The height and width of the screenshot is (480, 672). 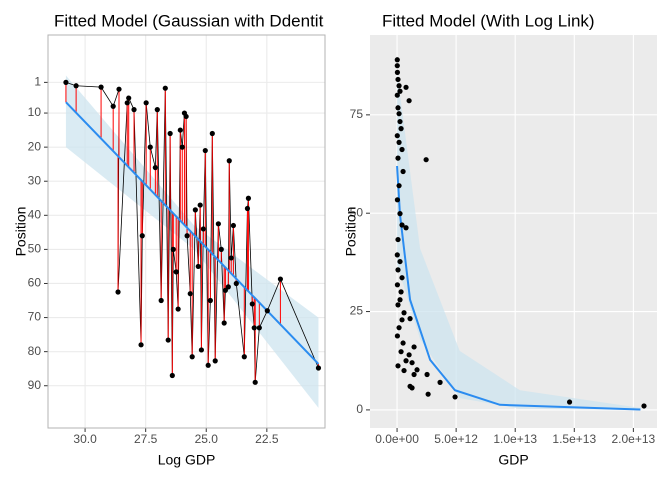 What do you see at coordinates (456, 439) in the screenshot?
I see `x-tick-label: 5.0e+12` at bounding box center [456, 439].